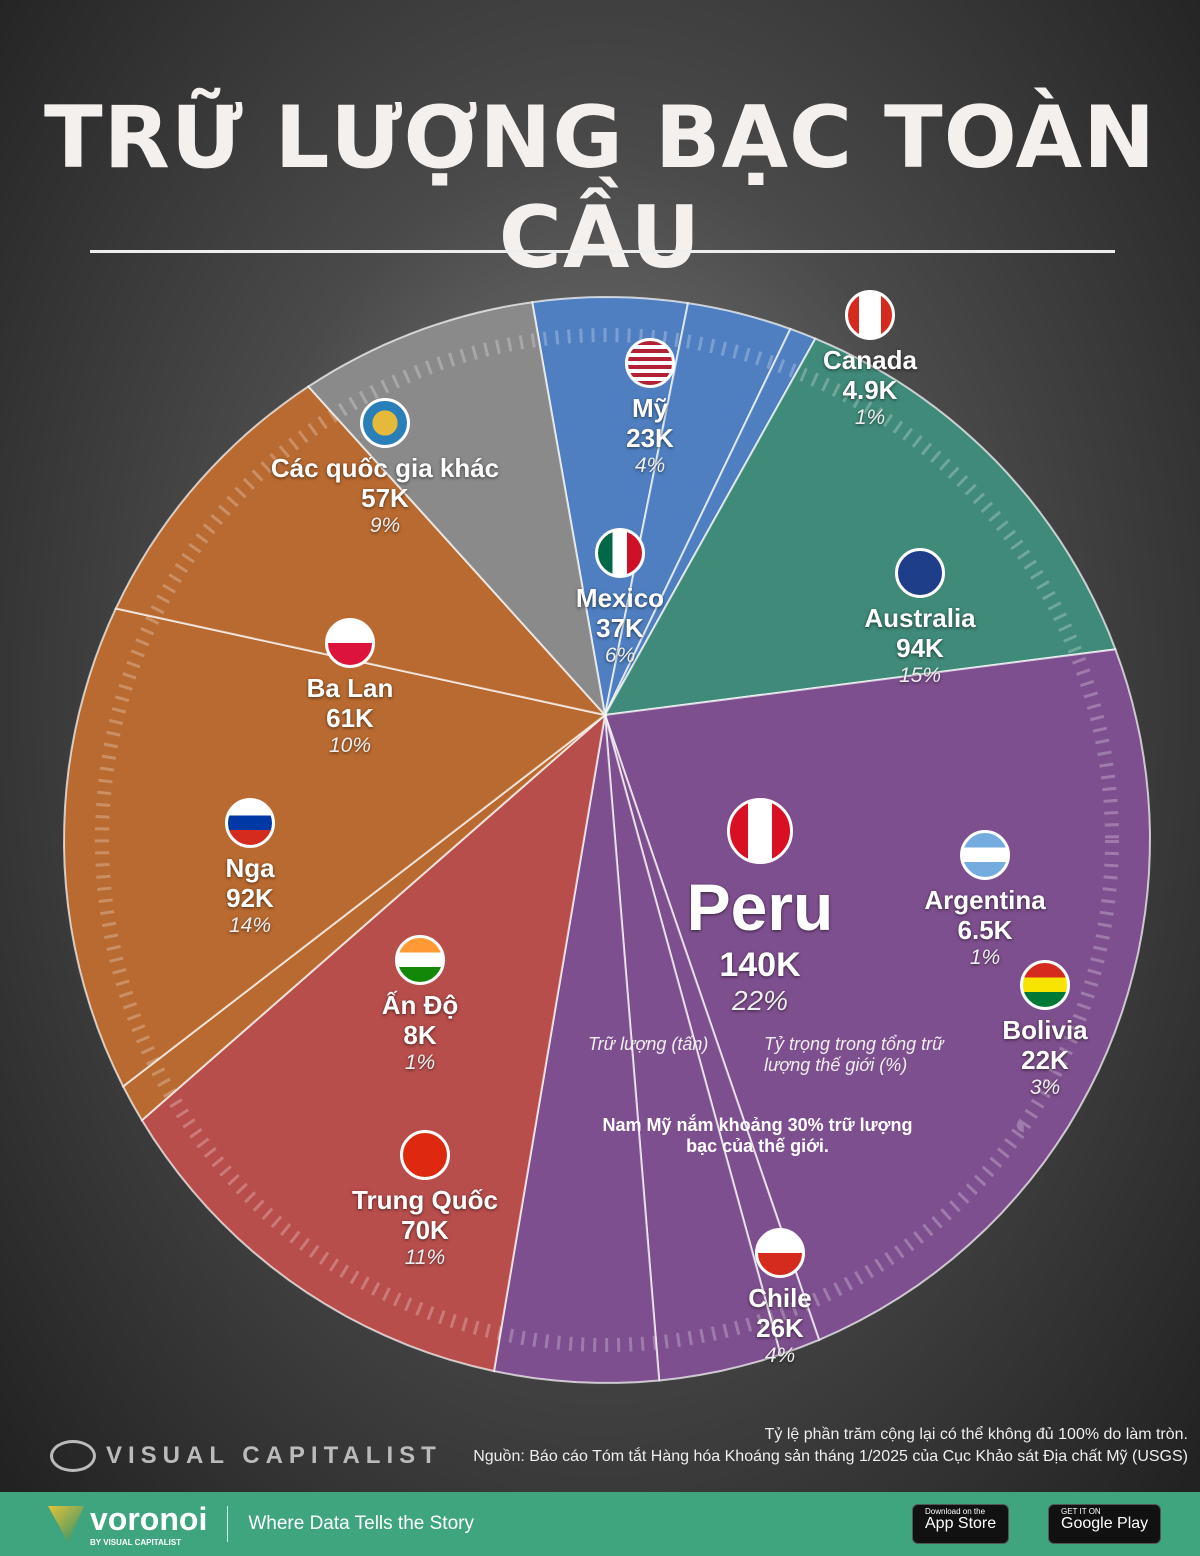 This screenshot has width=1200, height=1556. What do you see at coordinates (760, 1000) in the screenshot?
I see `share-pct: 22%` at bounding box center [760, 1000].